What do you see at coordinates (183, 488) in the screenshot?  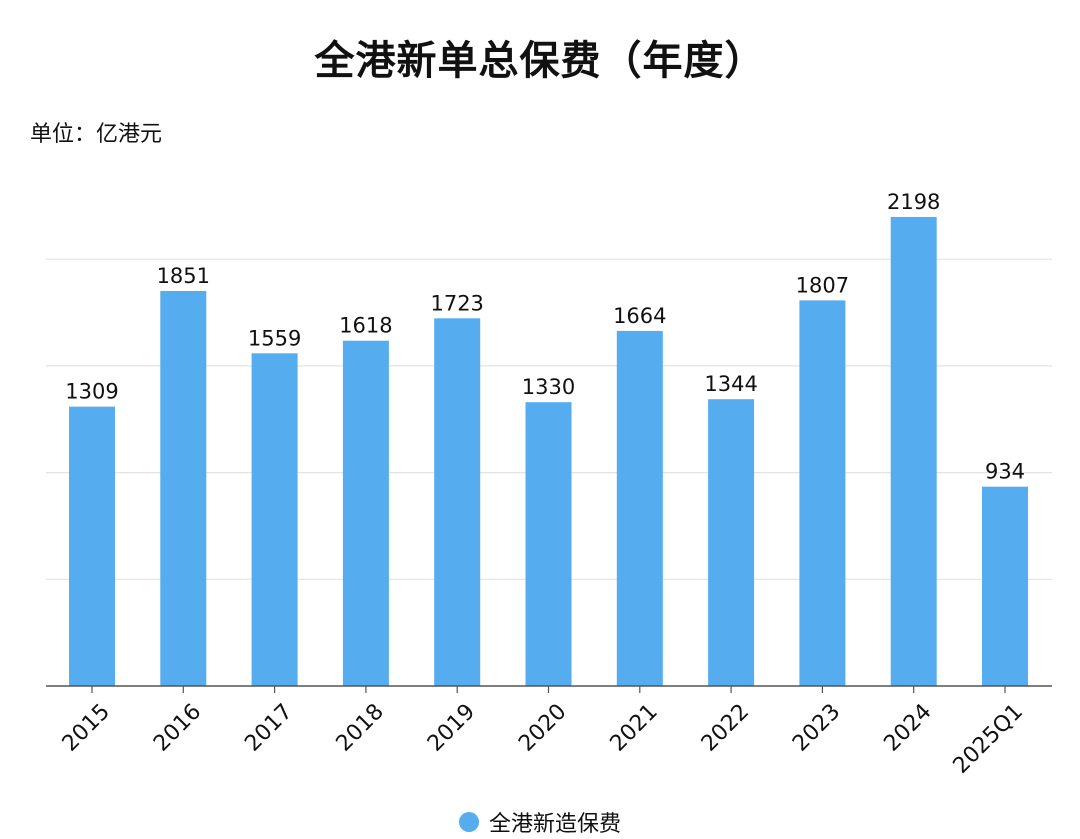 I see `bar-2016` at bounding box center [183, 488].